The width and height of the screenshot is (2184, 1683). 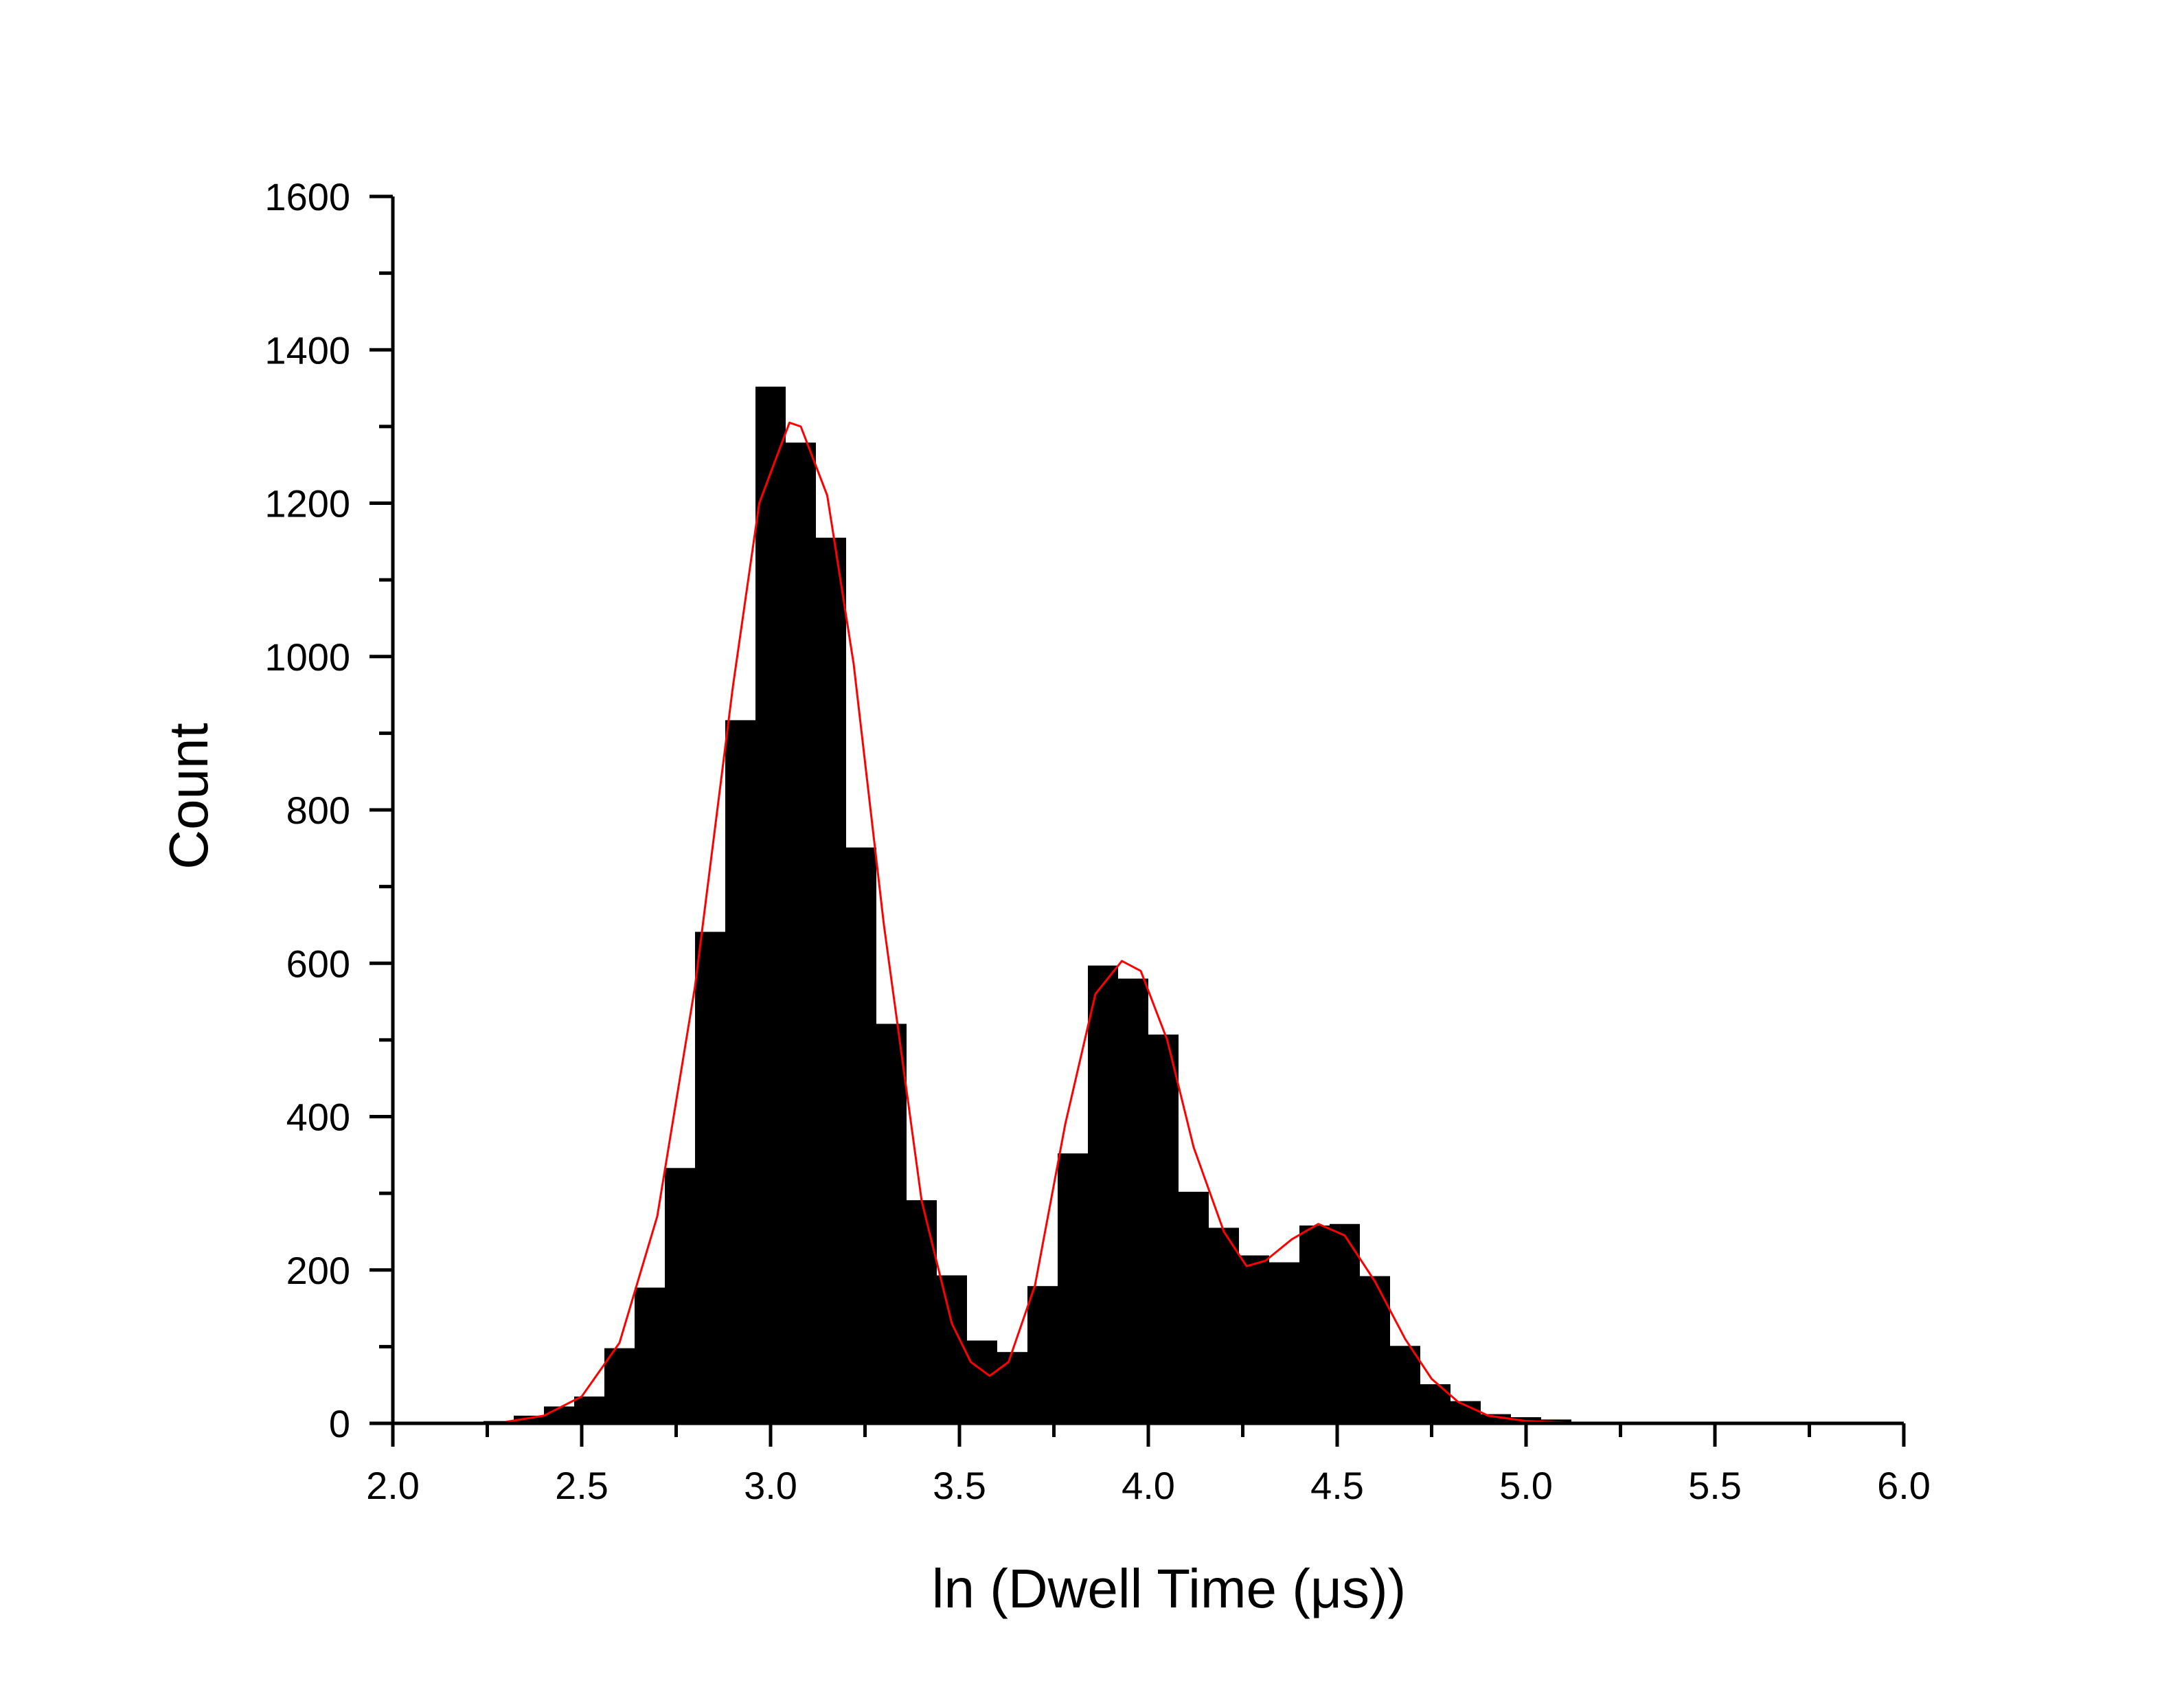 What do you see at coordinates (1715, 1485) in the screenshot?
I see `x-tick-label: 5.5` at bounding box center [1715, 1485].